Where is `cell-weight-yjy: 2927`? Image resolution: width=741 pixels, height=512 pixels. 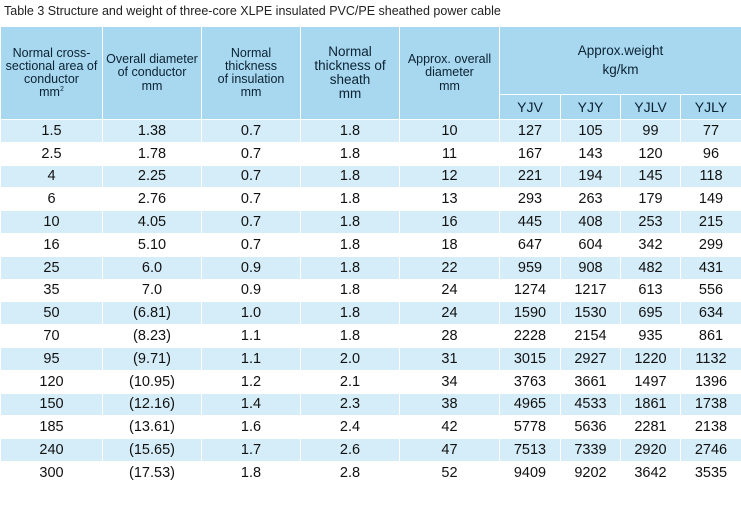 cell-weight-yjy: 2927 is located at coordinates (590, 358).